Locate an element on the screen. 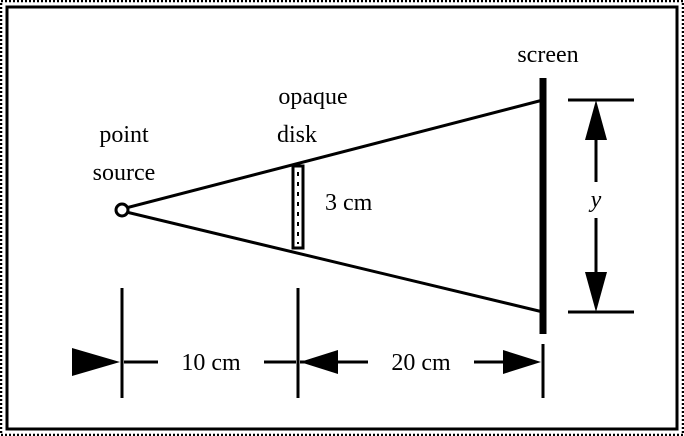 This screenshot has width=684, height=436. disk-size-label: 3 cm is located at coordinates (349, 203).